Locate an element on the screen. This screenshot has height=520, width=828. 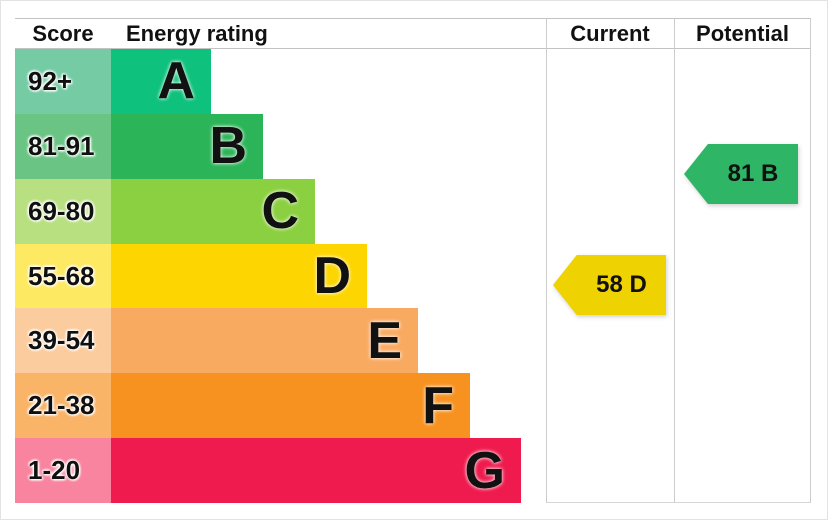
score-range-g: 1-20 is located at coordinates (63, 471).